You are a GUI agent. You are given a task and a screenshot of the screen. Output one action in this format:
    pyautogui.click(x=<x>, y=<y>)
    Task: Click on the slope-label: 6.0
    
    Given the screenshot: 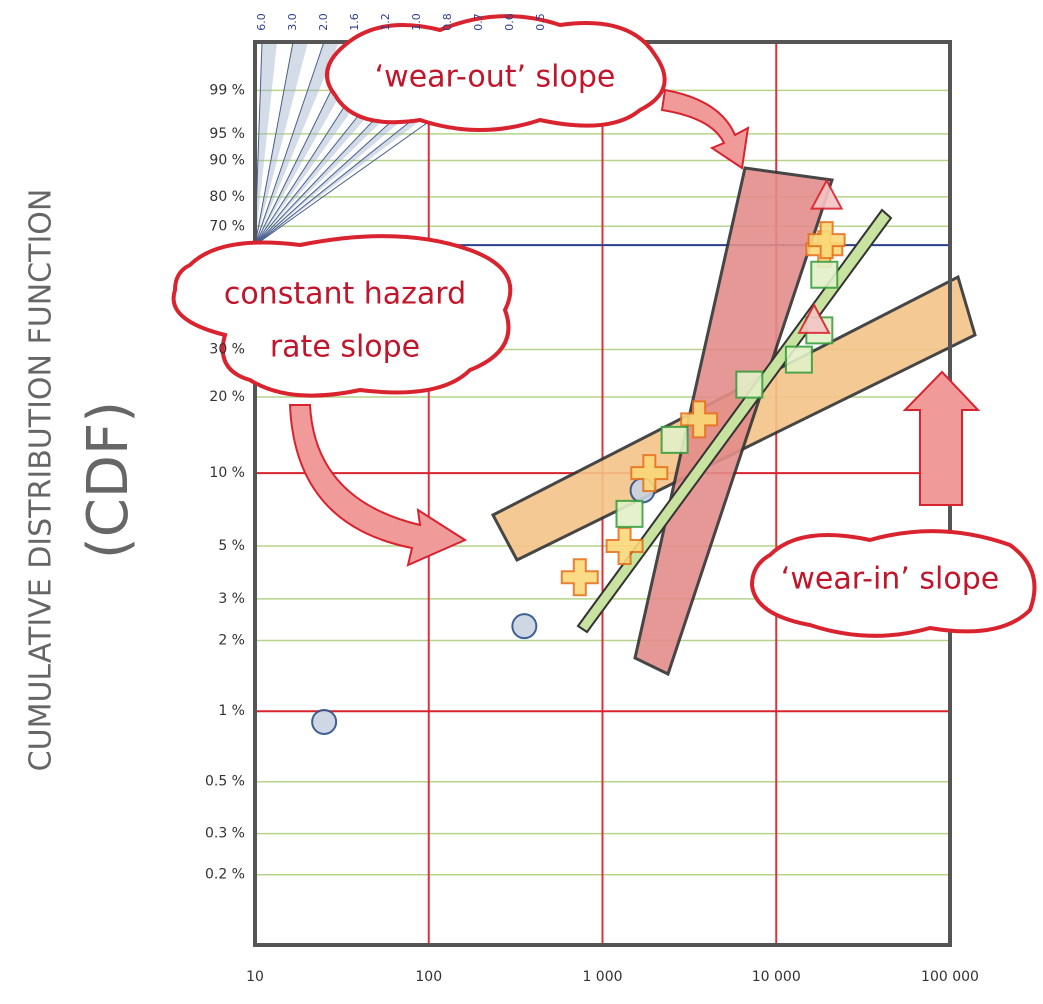 What is the action you would take?
    pyautogui.click(x=261, y=22)
    